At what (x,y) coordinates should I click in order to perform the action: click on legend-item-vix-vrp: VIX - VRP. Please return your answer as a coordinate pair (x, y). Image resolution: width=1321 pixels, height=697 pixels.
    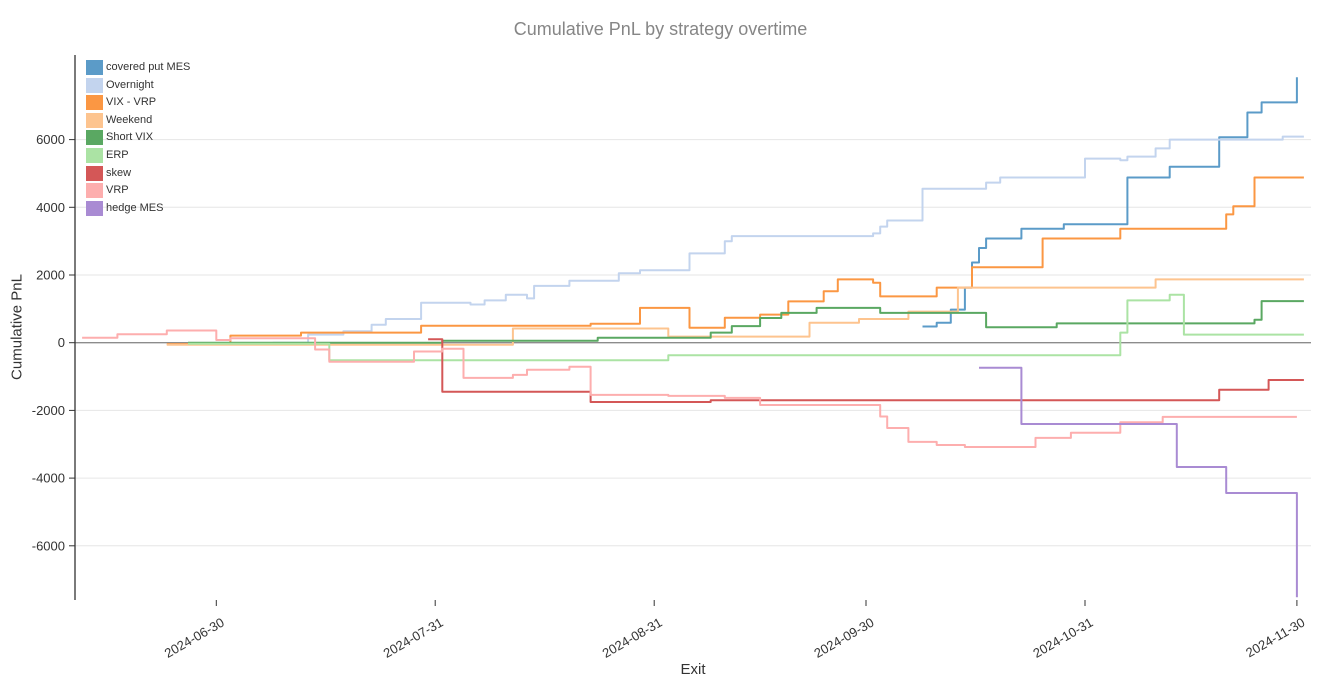
    Looking at the image, I should click on (138, 103).